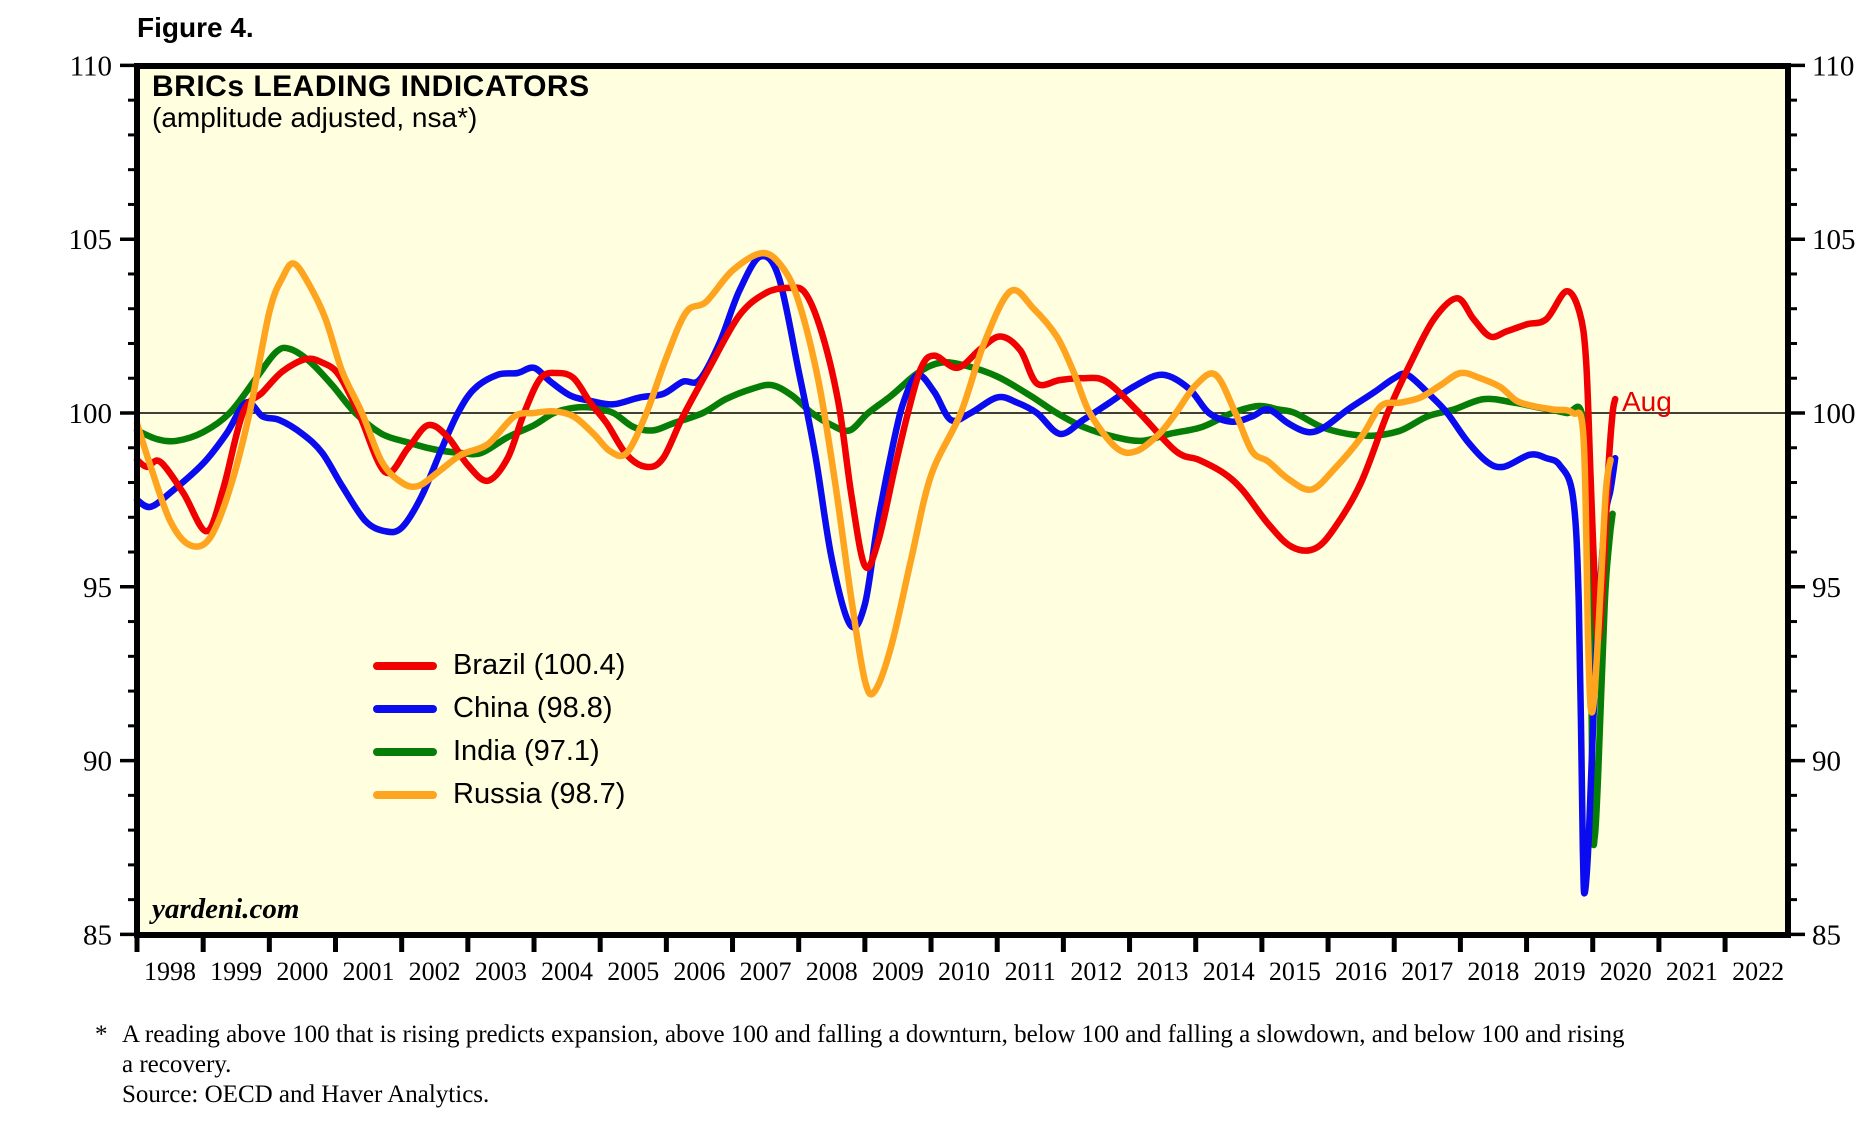  Describe the element at coordinates (567, 971) in the screenshot. I see `x-axis-year-label: 2004` at that location.